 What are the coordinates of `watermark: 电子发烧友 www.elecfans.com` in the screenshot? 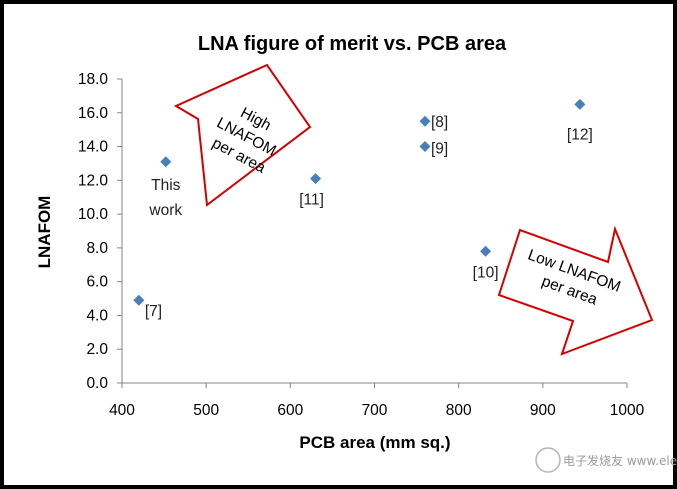 It's located at (606, 460).